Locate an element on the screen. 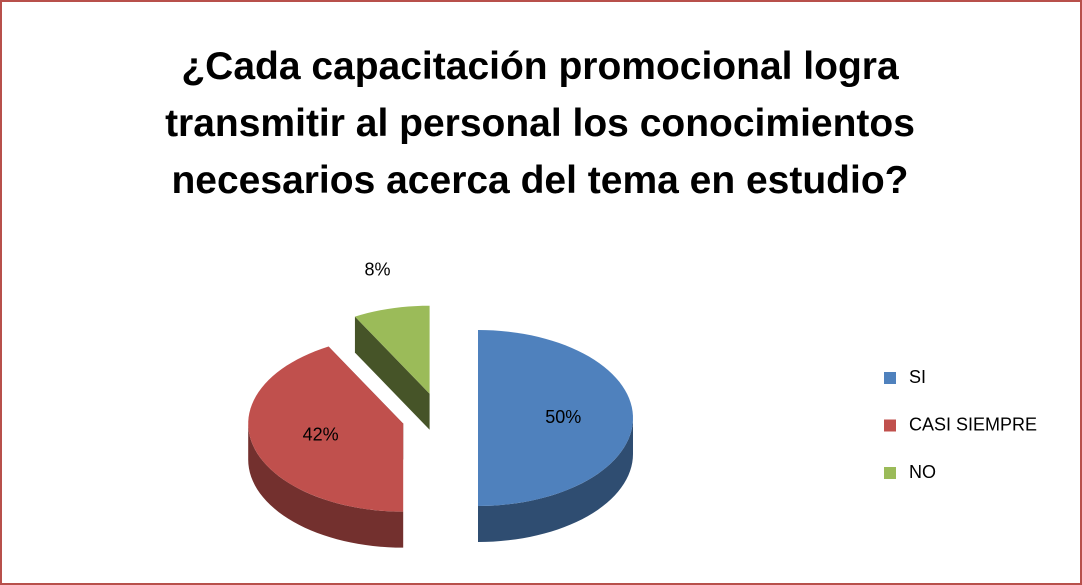  legend-label: SI is located at coordinates (917, 377).